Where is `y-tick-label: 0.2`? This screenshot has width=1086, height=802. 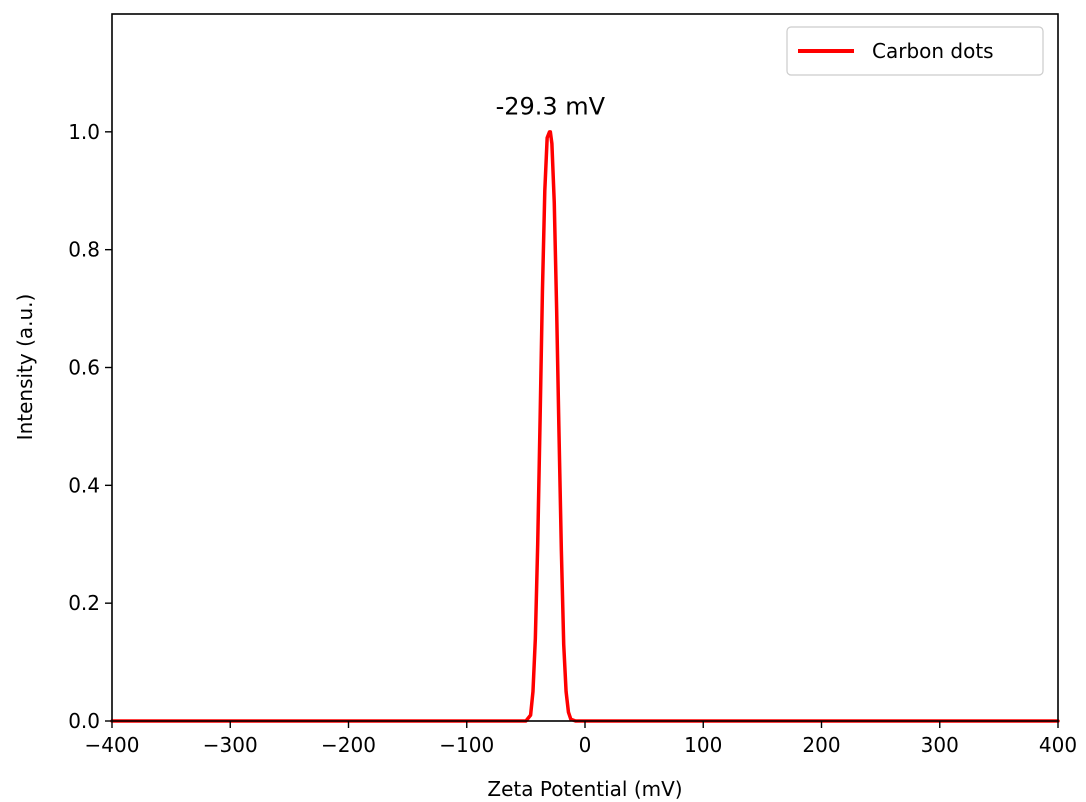
y-tick-label: 0.2 is located at coordinates (84, 603).